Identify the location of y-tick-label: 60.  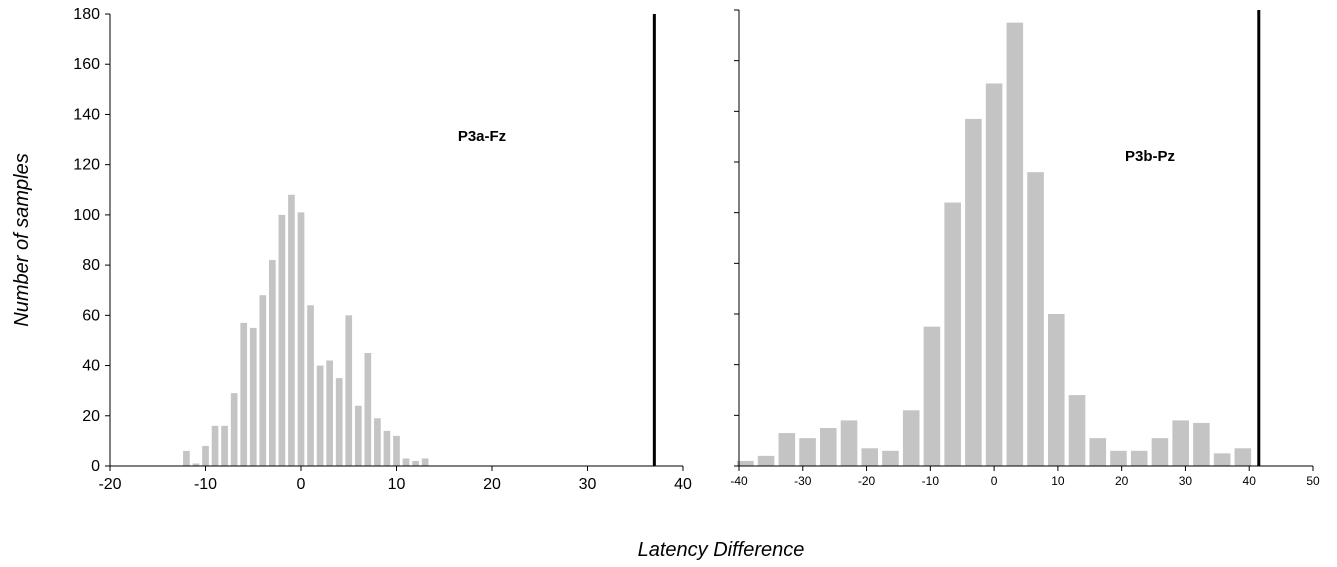
(91, 315).